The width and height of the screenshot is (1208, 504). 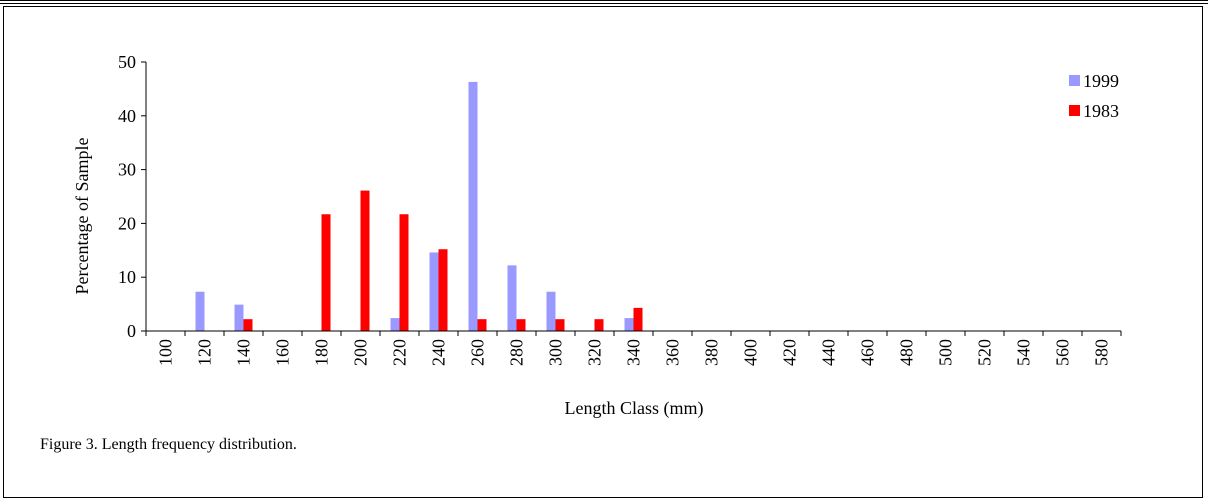 What do you see at coordinates (907, 352) in the screenshot?
I see `x-tick-label-480: 480` at bounding box center [907, 352].